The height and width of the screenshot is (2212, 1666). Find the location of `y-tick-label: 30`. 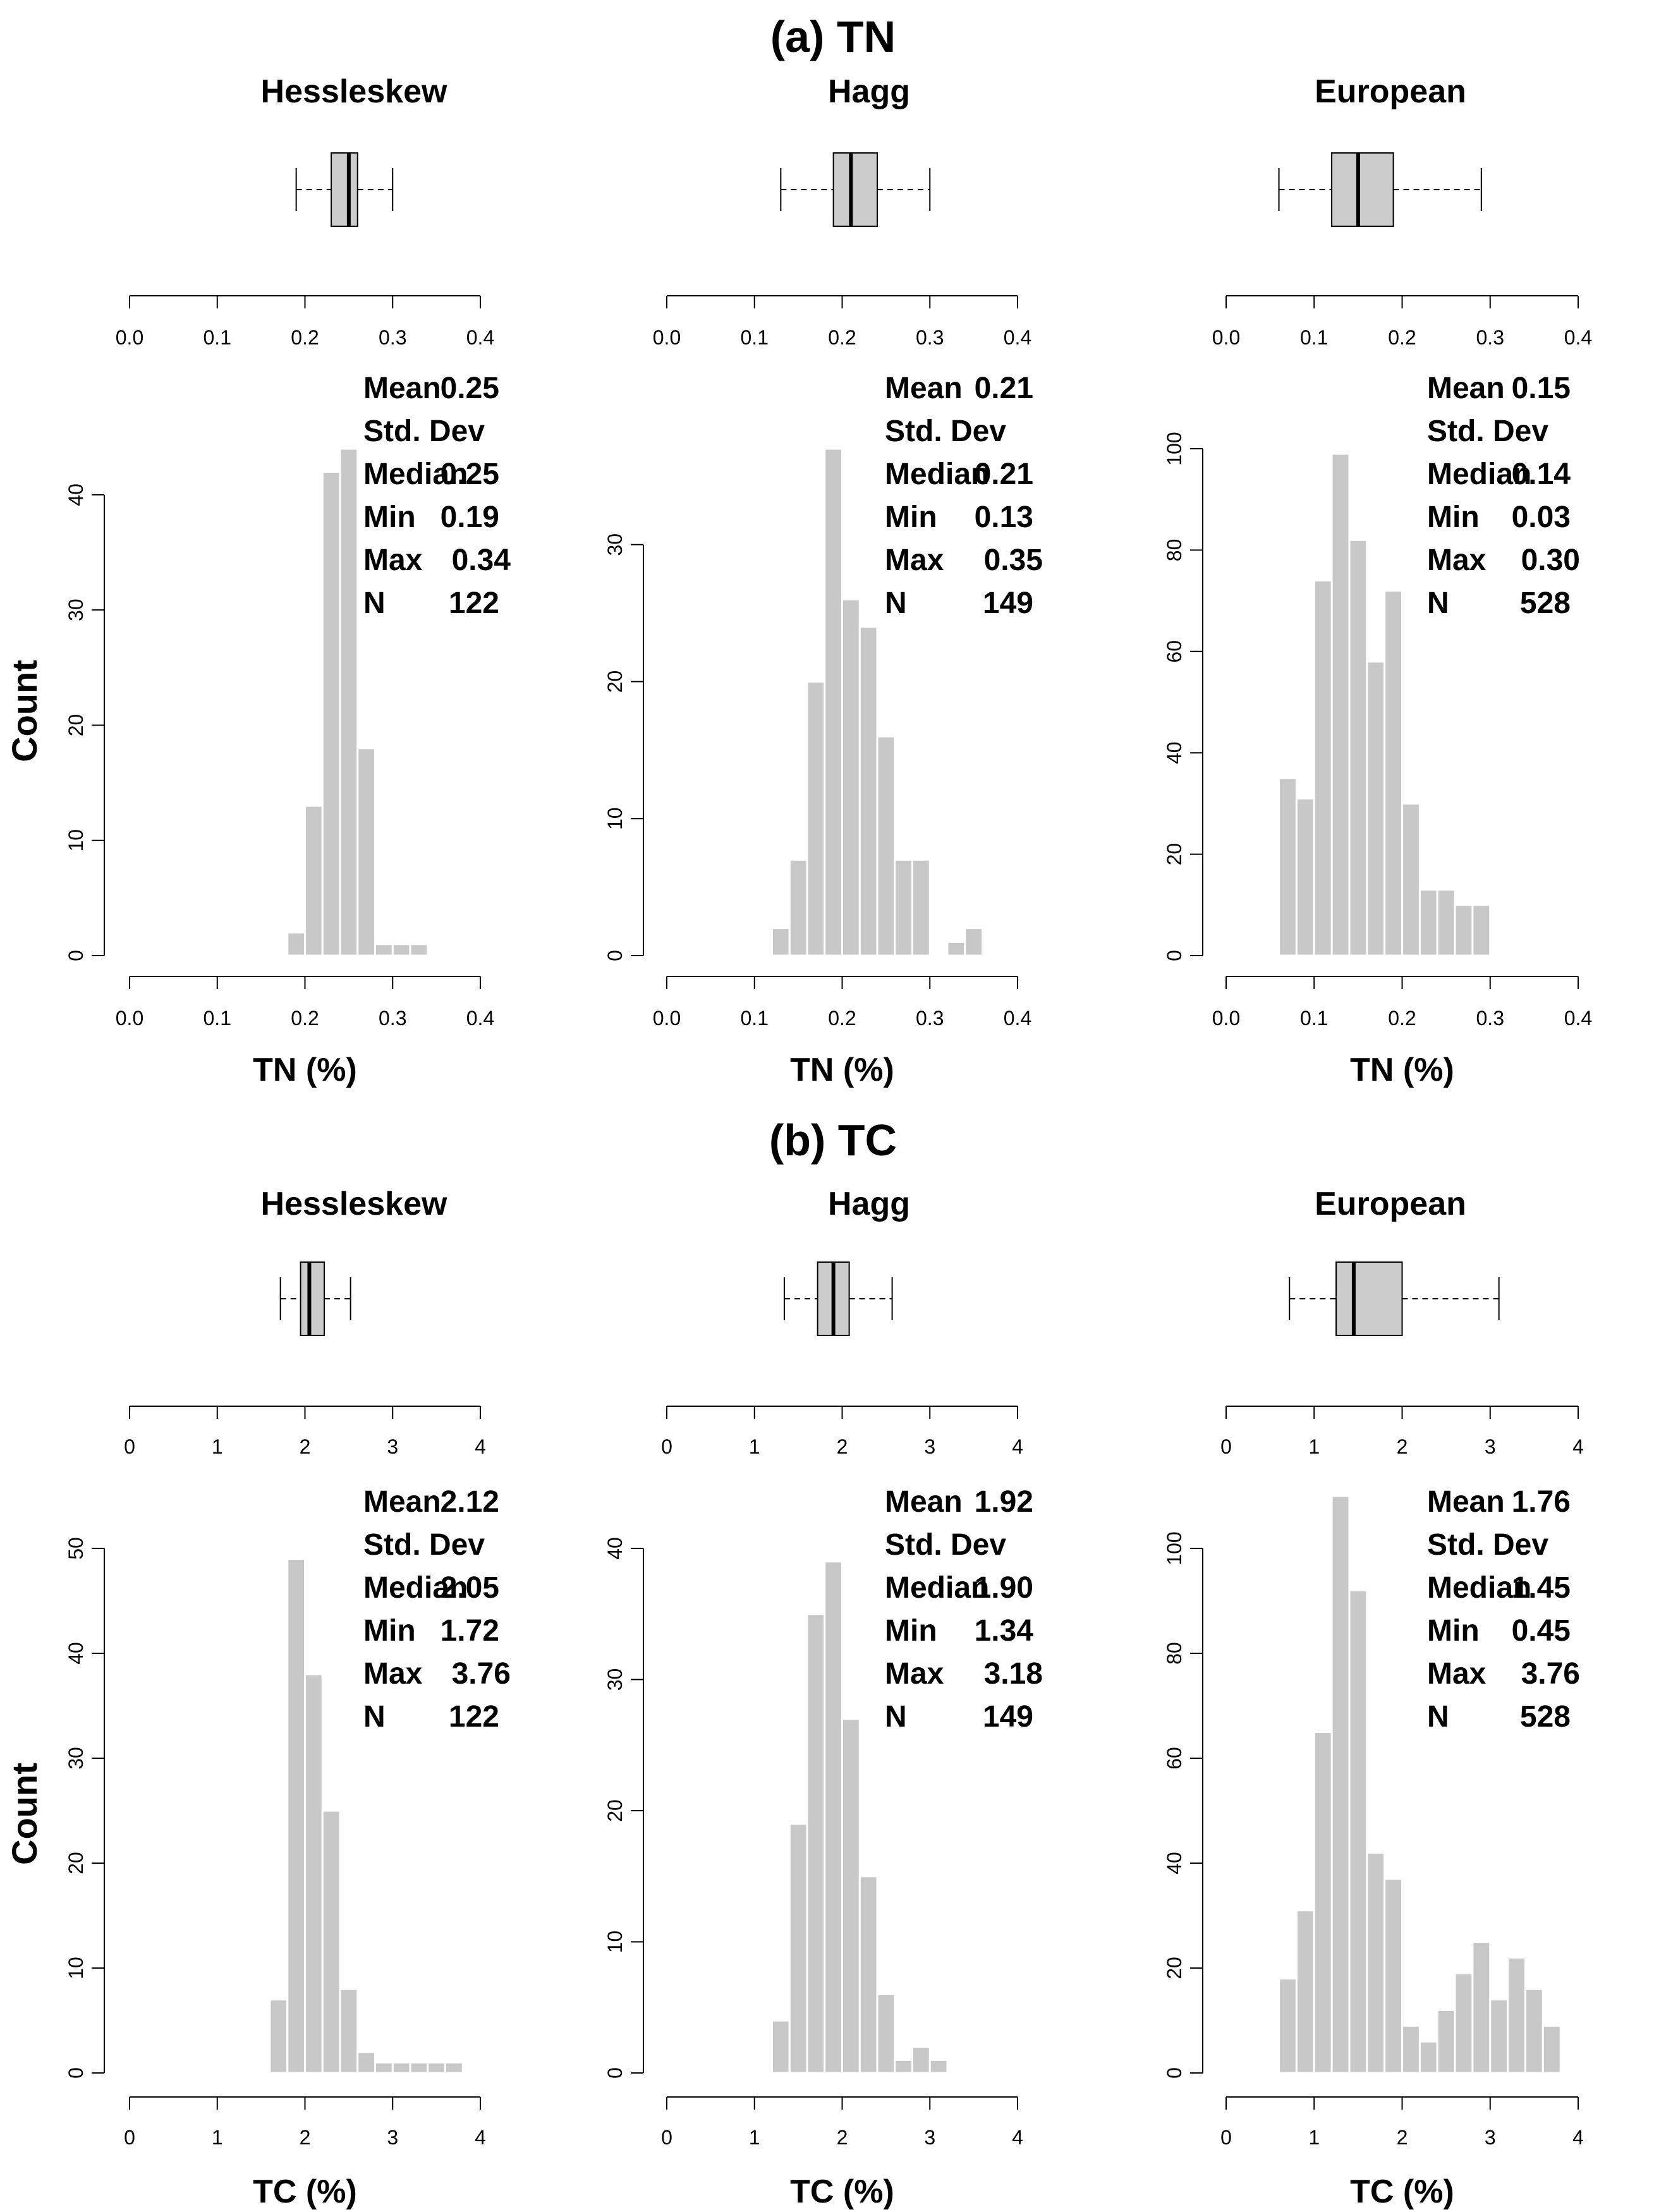

y-tick-label: 30 is located at coordinates (615, 544).